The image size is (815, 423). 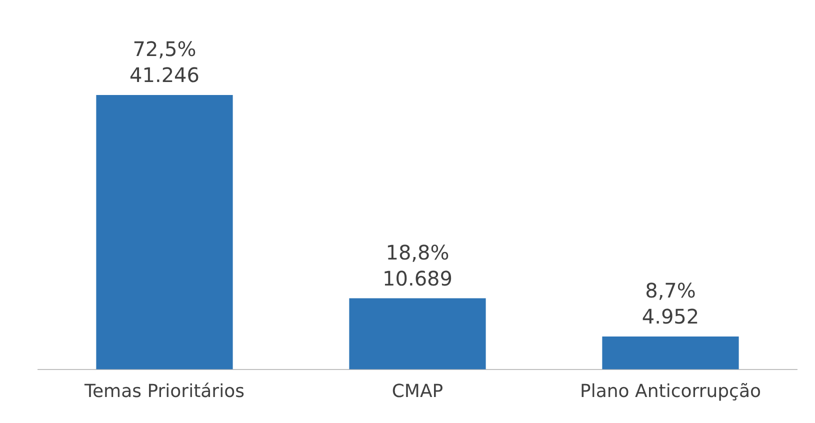 I want to click on data-label: 8,7% 4.952, so click(x=671, y=303).